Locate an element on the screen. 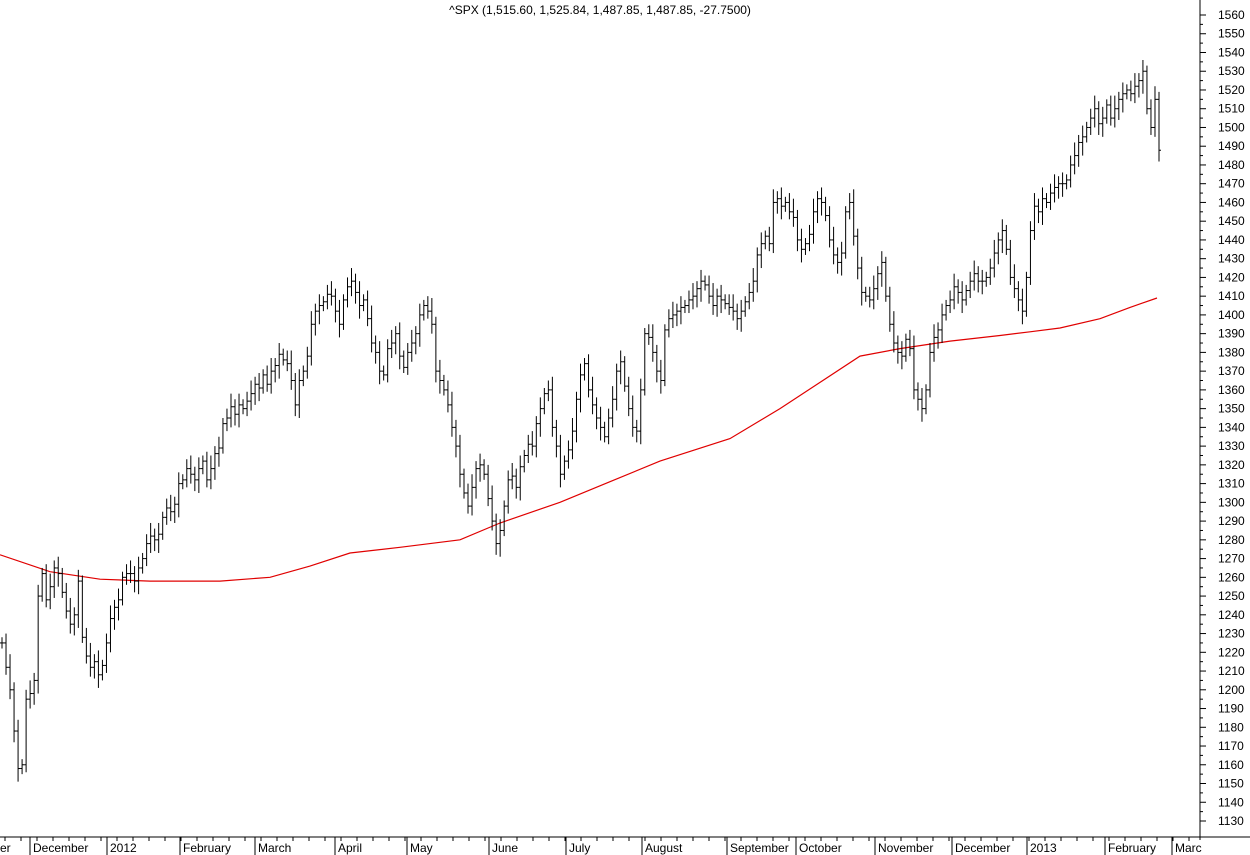 Image resolution: width=1250 pixels, height=855 pixels. x-tick-label: December is located at coordinates (982, 848).